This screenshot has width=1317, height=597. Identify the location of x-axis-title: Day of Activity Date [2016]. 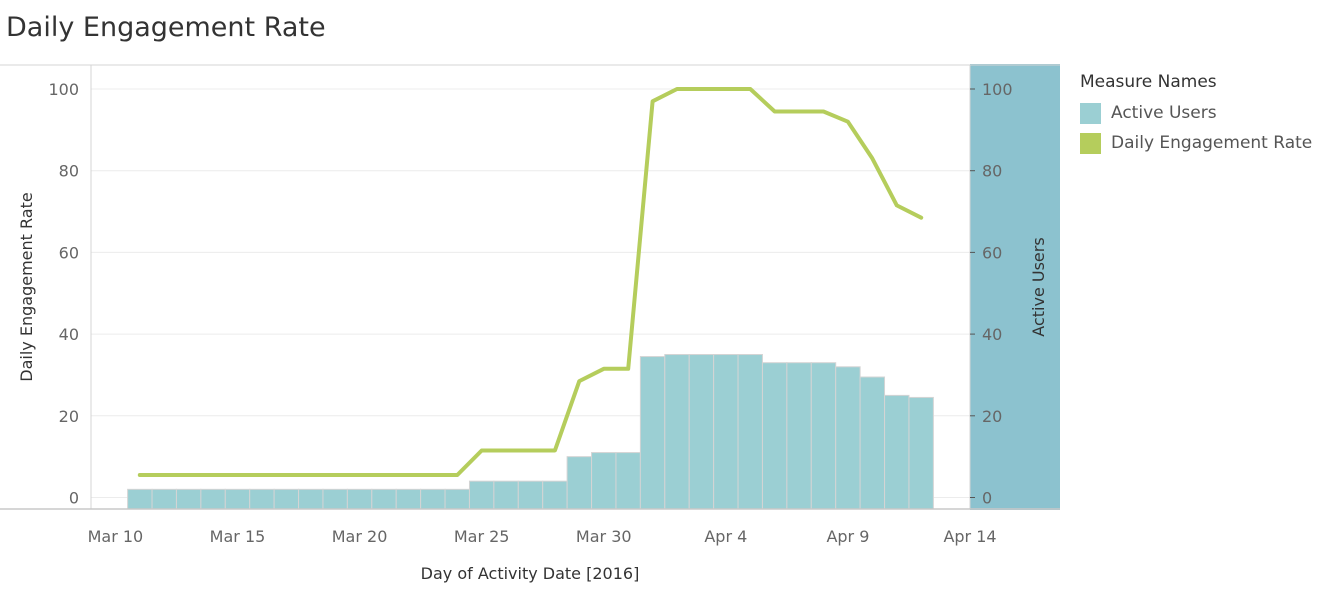
(530, 573).